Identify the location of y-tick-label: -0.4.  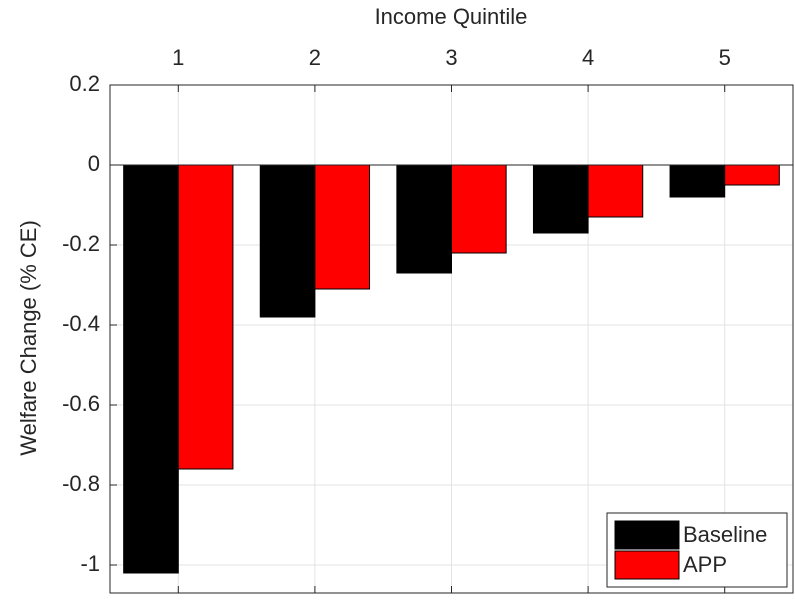
(81, 323).